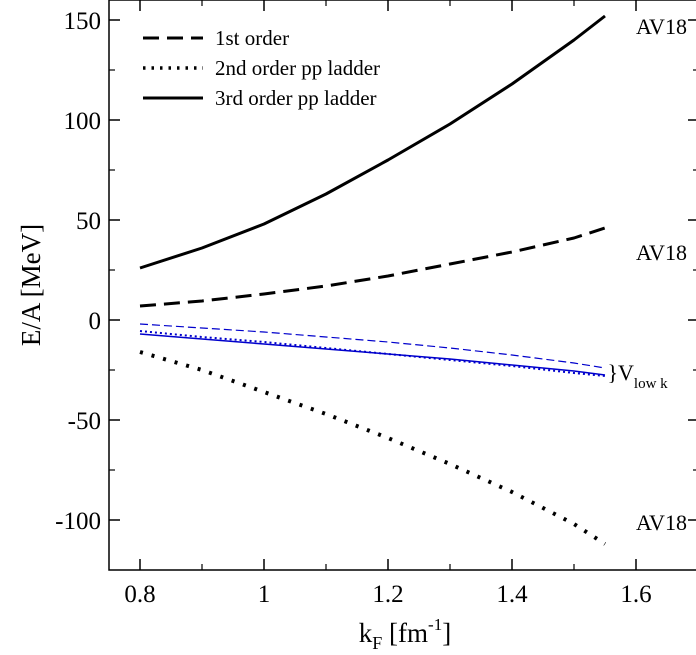 The width and height of the screenshot is (696, 655). Describe the element at coordinates (31, 285) in the screenshot. I see `y-axis-title: E/A [MeV]` at that location.